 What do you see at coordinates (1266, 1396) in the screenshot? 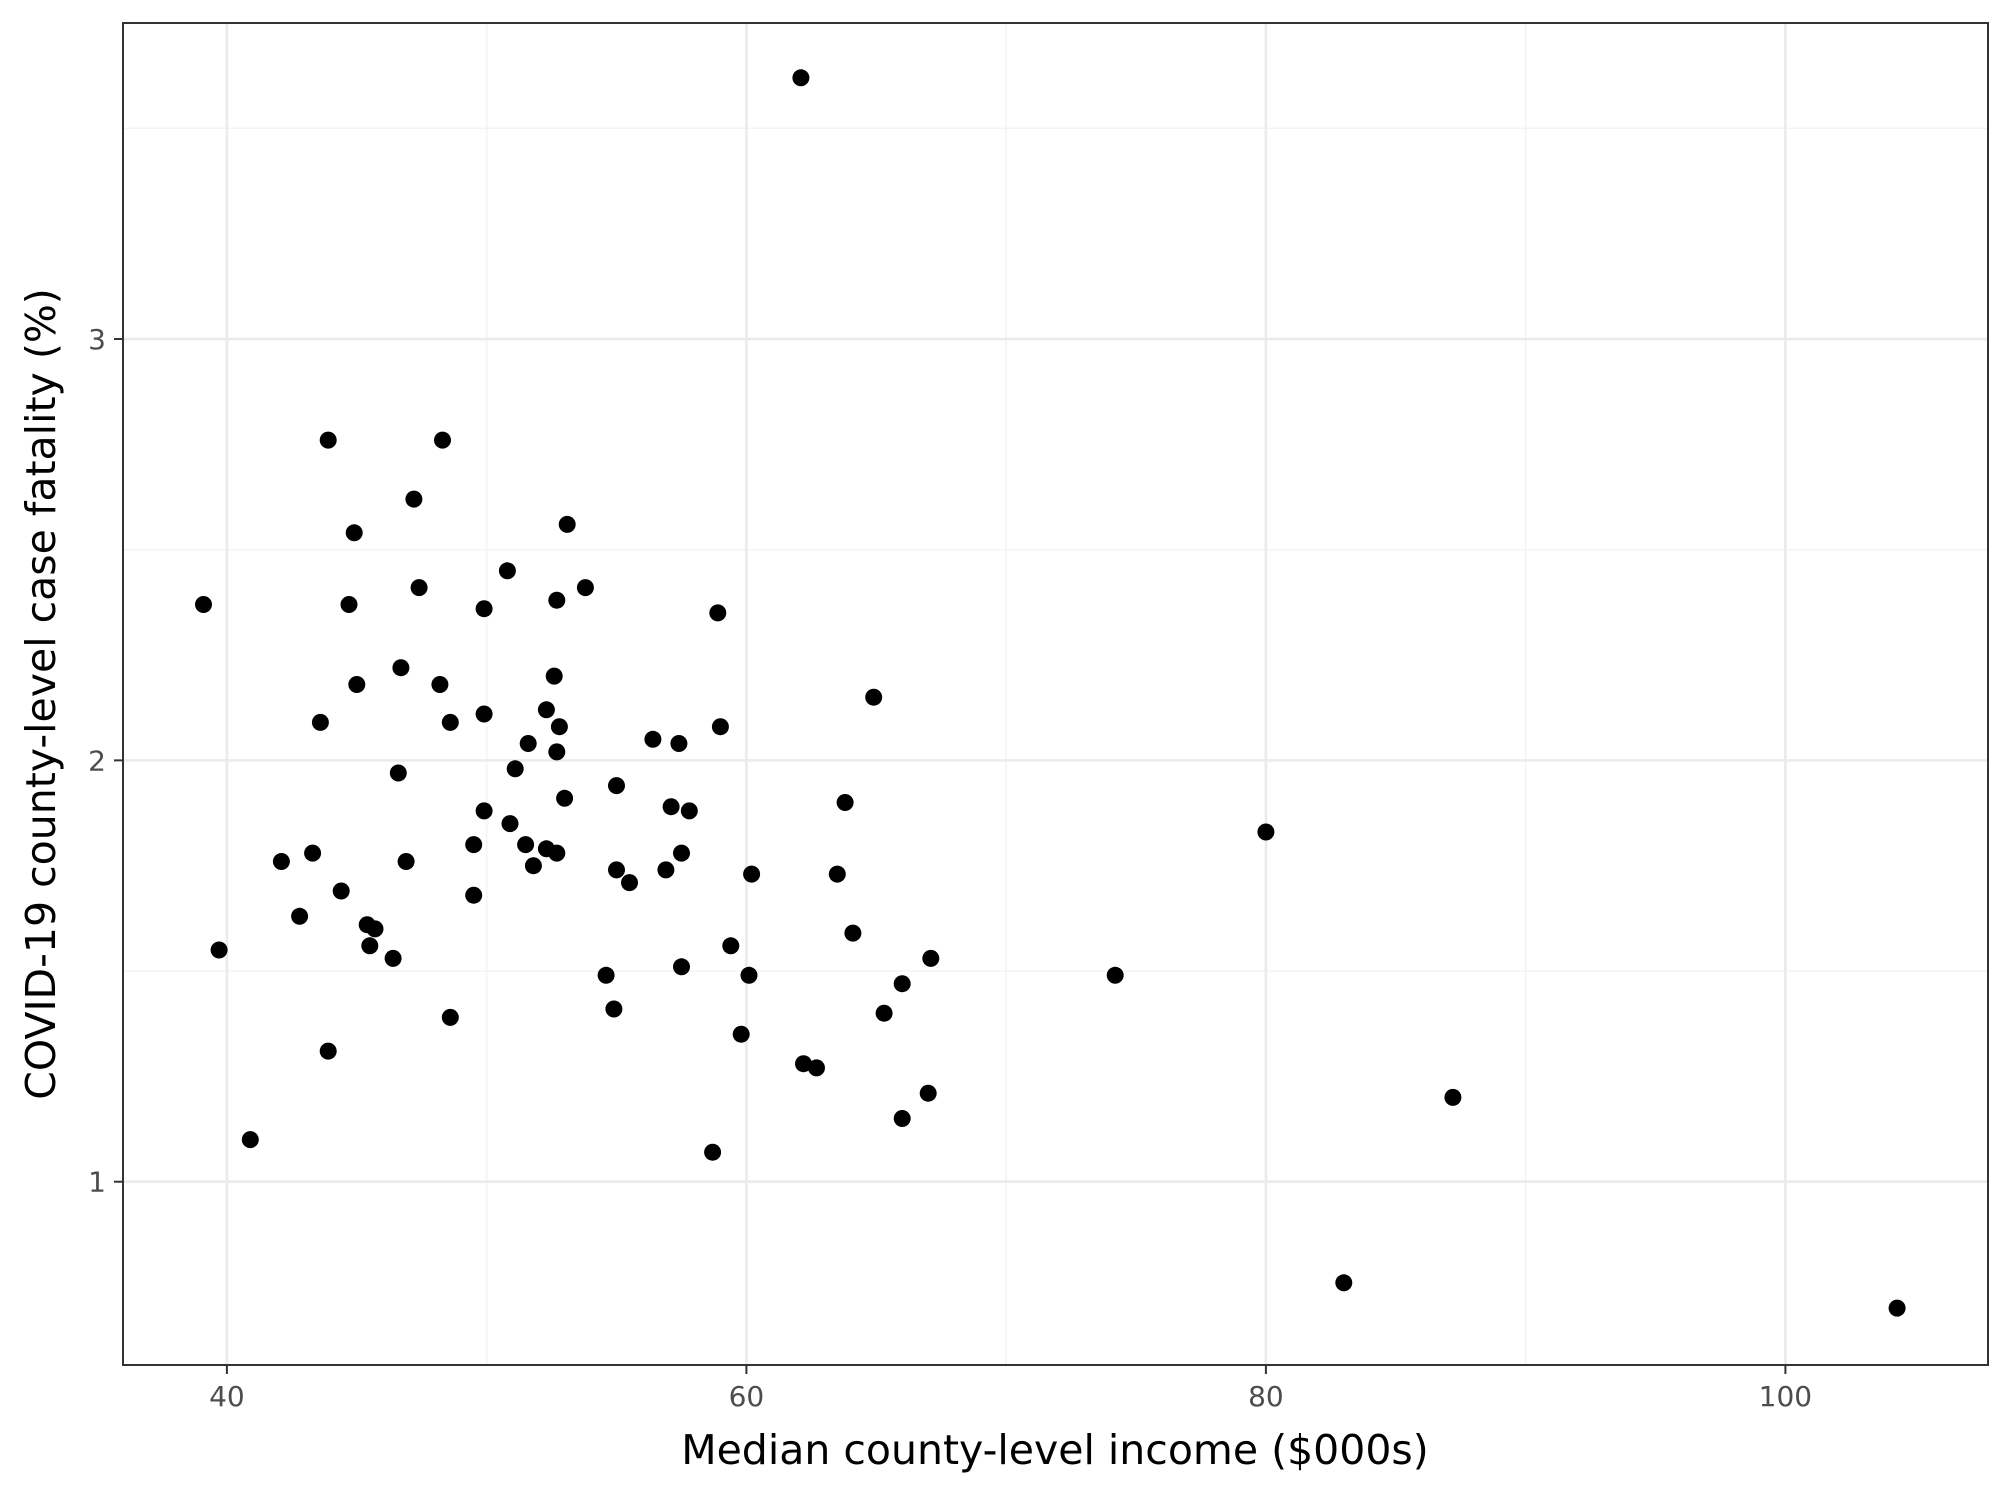
I see `x-tick-label: 80` at bounding box center [1266, 1396].